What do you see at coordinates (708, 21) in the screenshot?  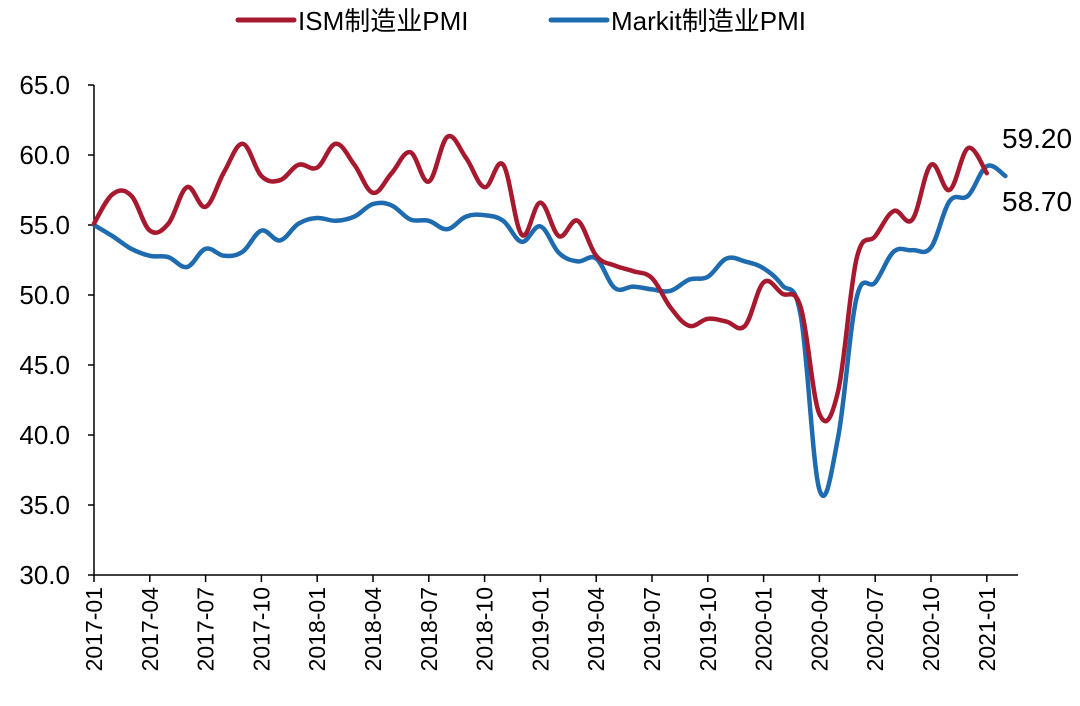 I see `legend-markit-label: Markit制造业PMI` at bounding box center [708, 21].